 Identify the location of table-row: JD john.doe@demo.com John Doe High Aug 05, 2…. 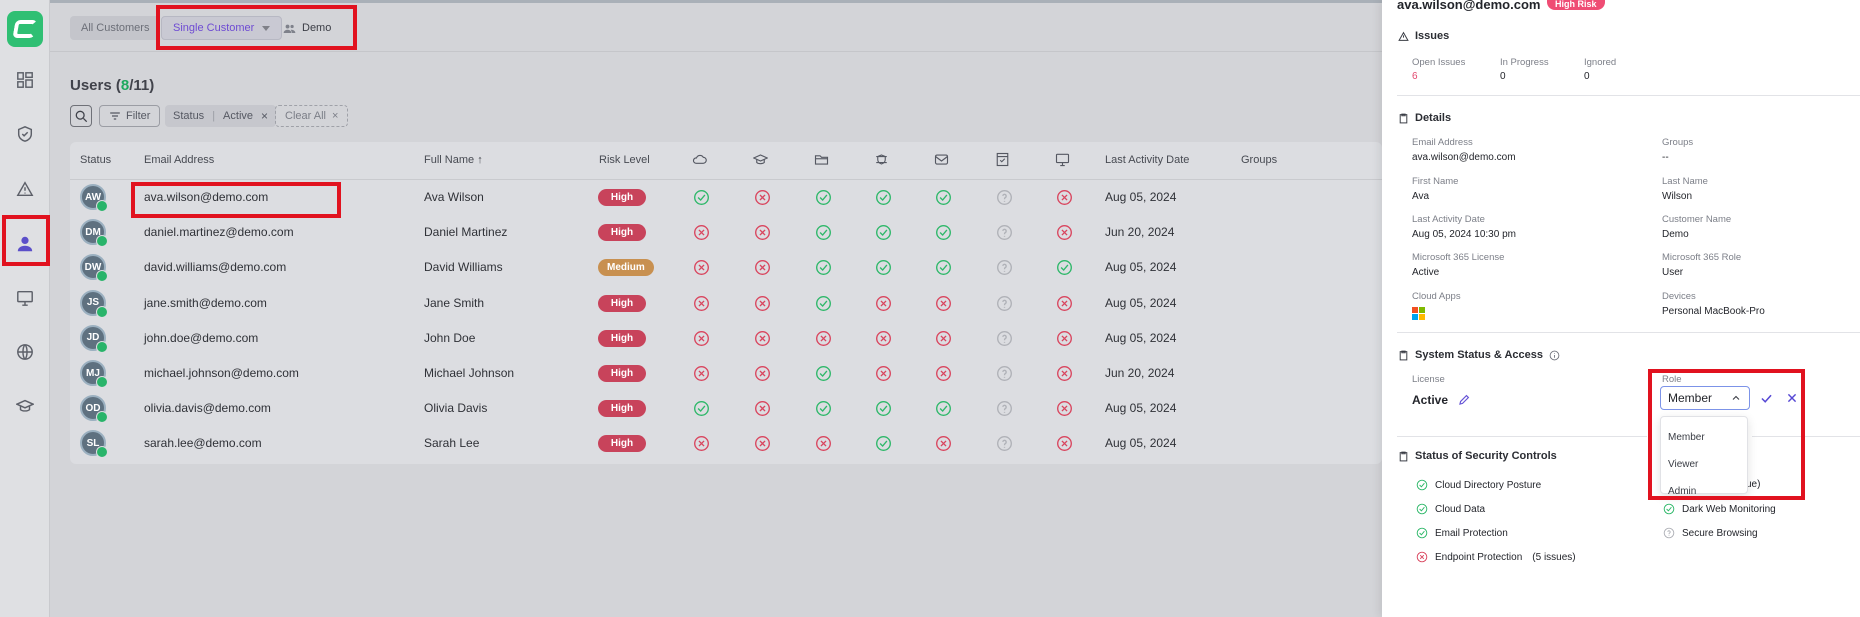
(726, 338).